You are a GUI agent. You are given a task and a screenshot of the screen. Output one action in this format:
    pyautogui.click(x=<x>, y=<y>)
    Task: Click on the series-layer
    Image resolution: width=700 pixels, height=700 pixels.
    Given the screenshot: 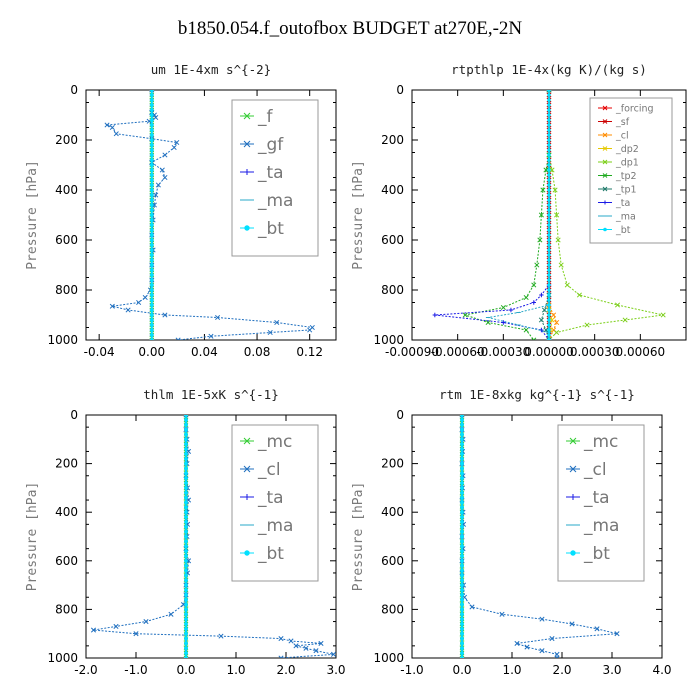 What is the action you would take?
    pyautogui.click(x=209, y=215)
    